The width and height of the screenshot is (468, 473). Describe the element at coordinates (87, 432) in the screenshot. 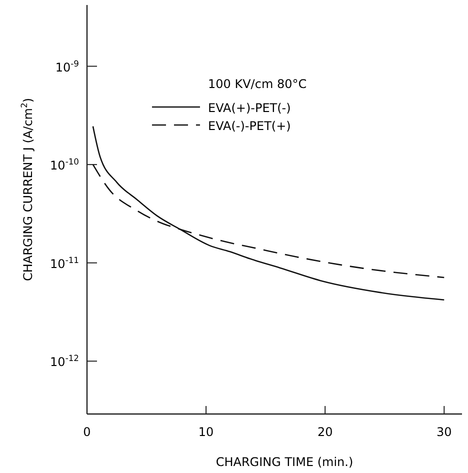

I see `x-tick-label: 0` at that location.